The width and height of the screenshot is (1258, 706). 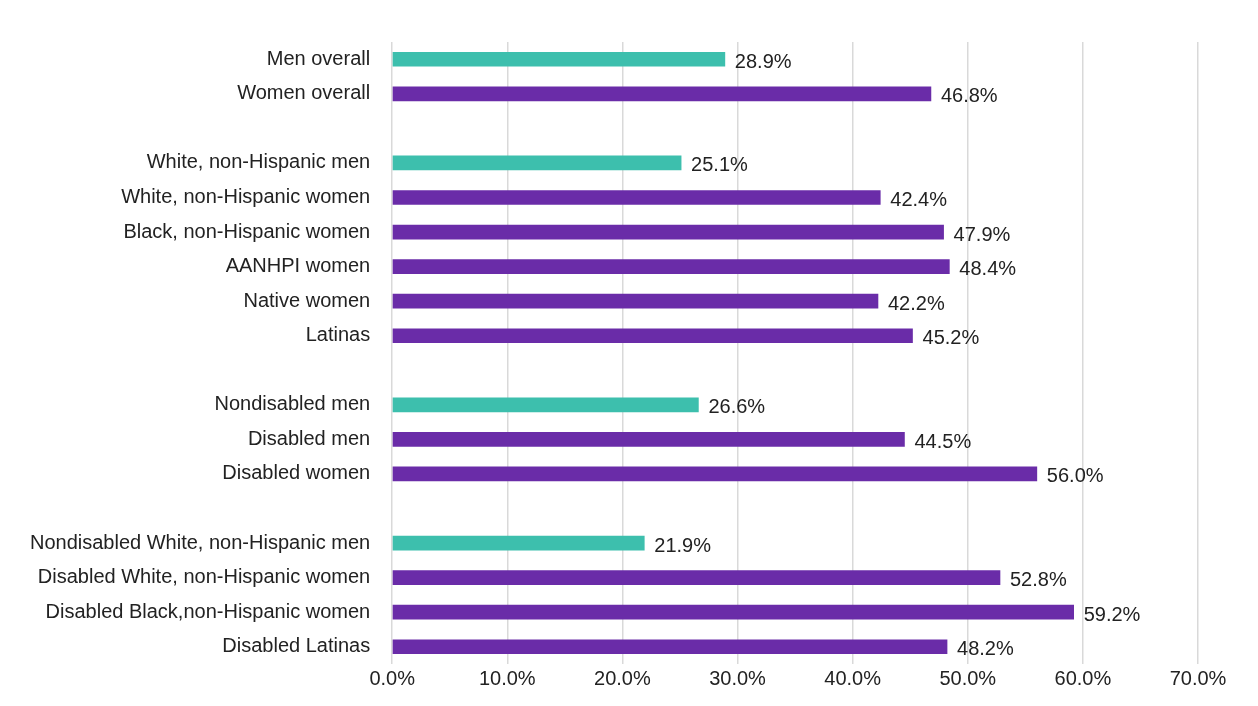 I want to click on data-label: 52.8%, so click(x=1038, y=579).